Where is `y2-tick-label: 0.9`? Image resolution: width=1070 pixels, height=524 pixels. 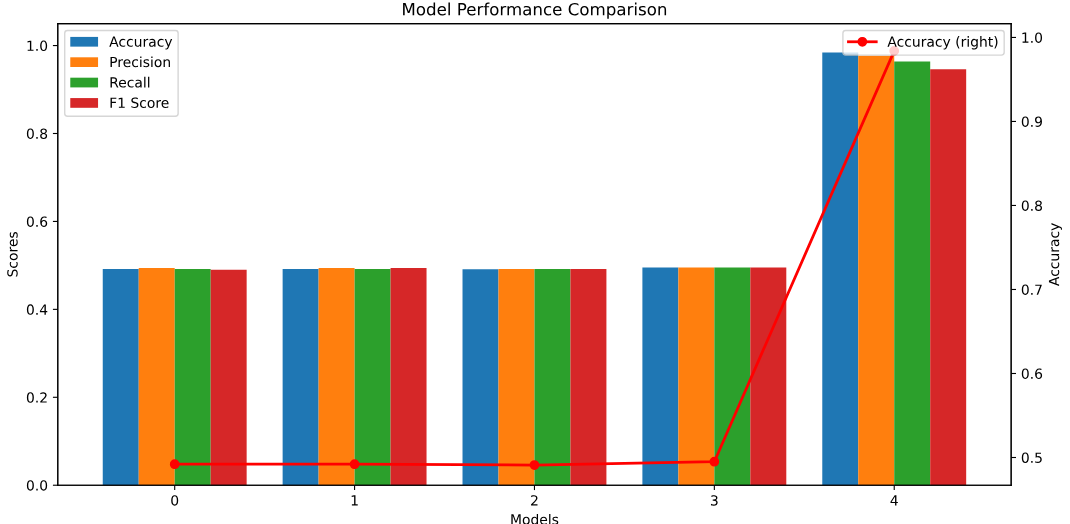 y2-tick-label: 0.9 is located at coordinates (1031, 121).